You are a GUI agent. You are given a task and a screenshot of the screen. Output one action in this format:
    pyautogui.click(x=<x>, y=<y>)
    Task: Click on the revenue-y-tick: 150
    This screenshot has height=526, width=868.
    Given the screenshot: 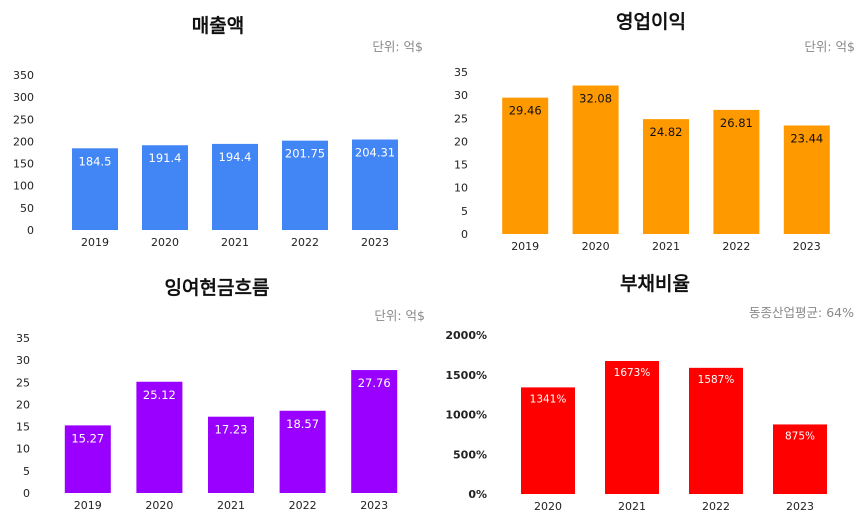 What is the action you would take?
    pyautogui.click(x=23, y=164)
    